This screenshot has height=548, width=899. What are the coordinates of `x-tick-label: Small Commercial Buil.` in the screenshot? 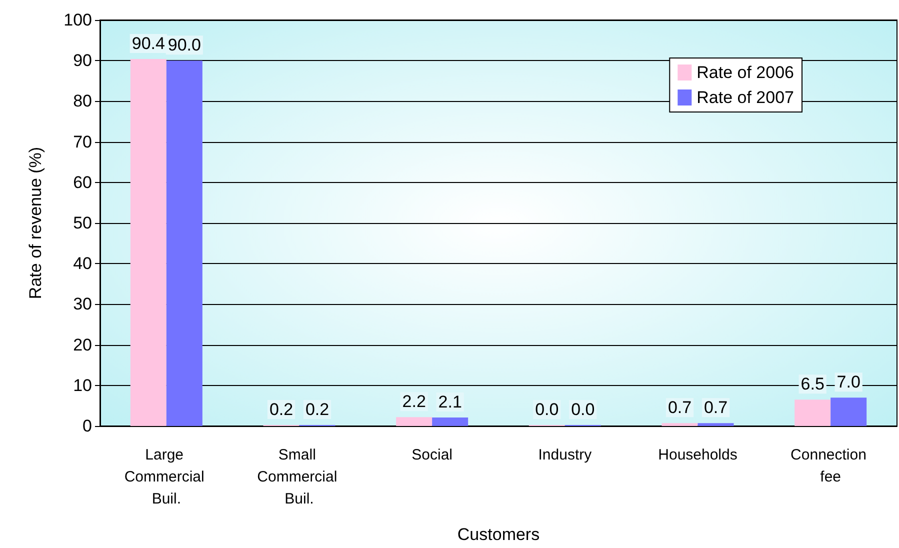 It's located at (299, 477).